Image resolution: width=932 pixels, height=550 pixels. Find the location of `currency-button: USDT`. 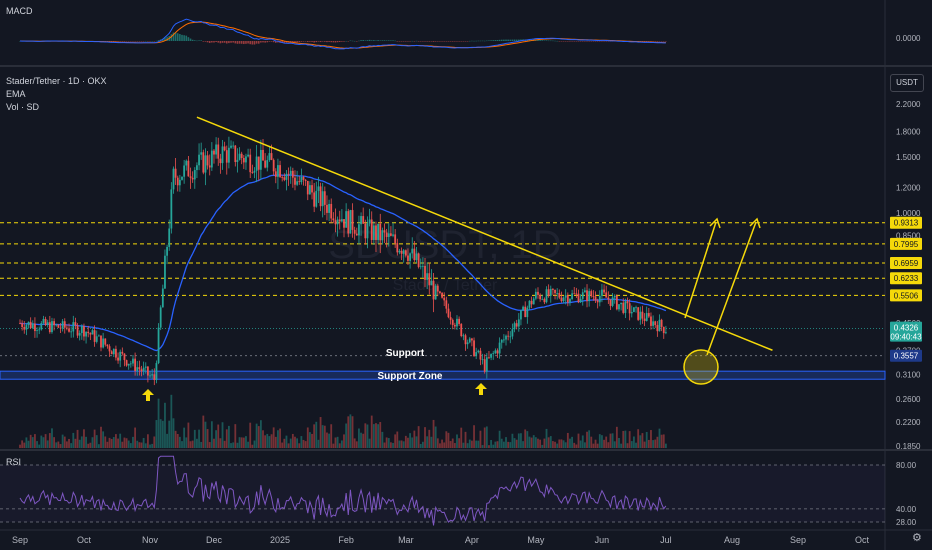

currency-button: USDT is located at coordinates (907, 83).